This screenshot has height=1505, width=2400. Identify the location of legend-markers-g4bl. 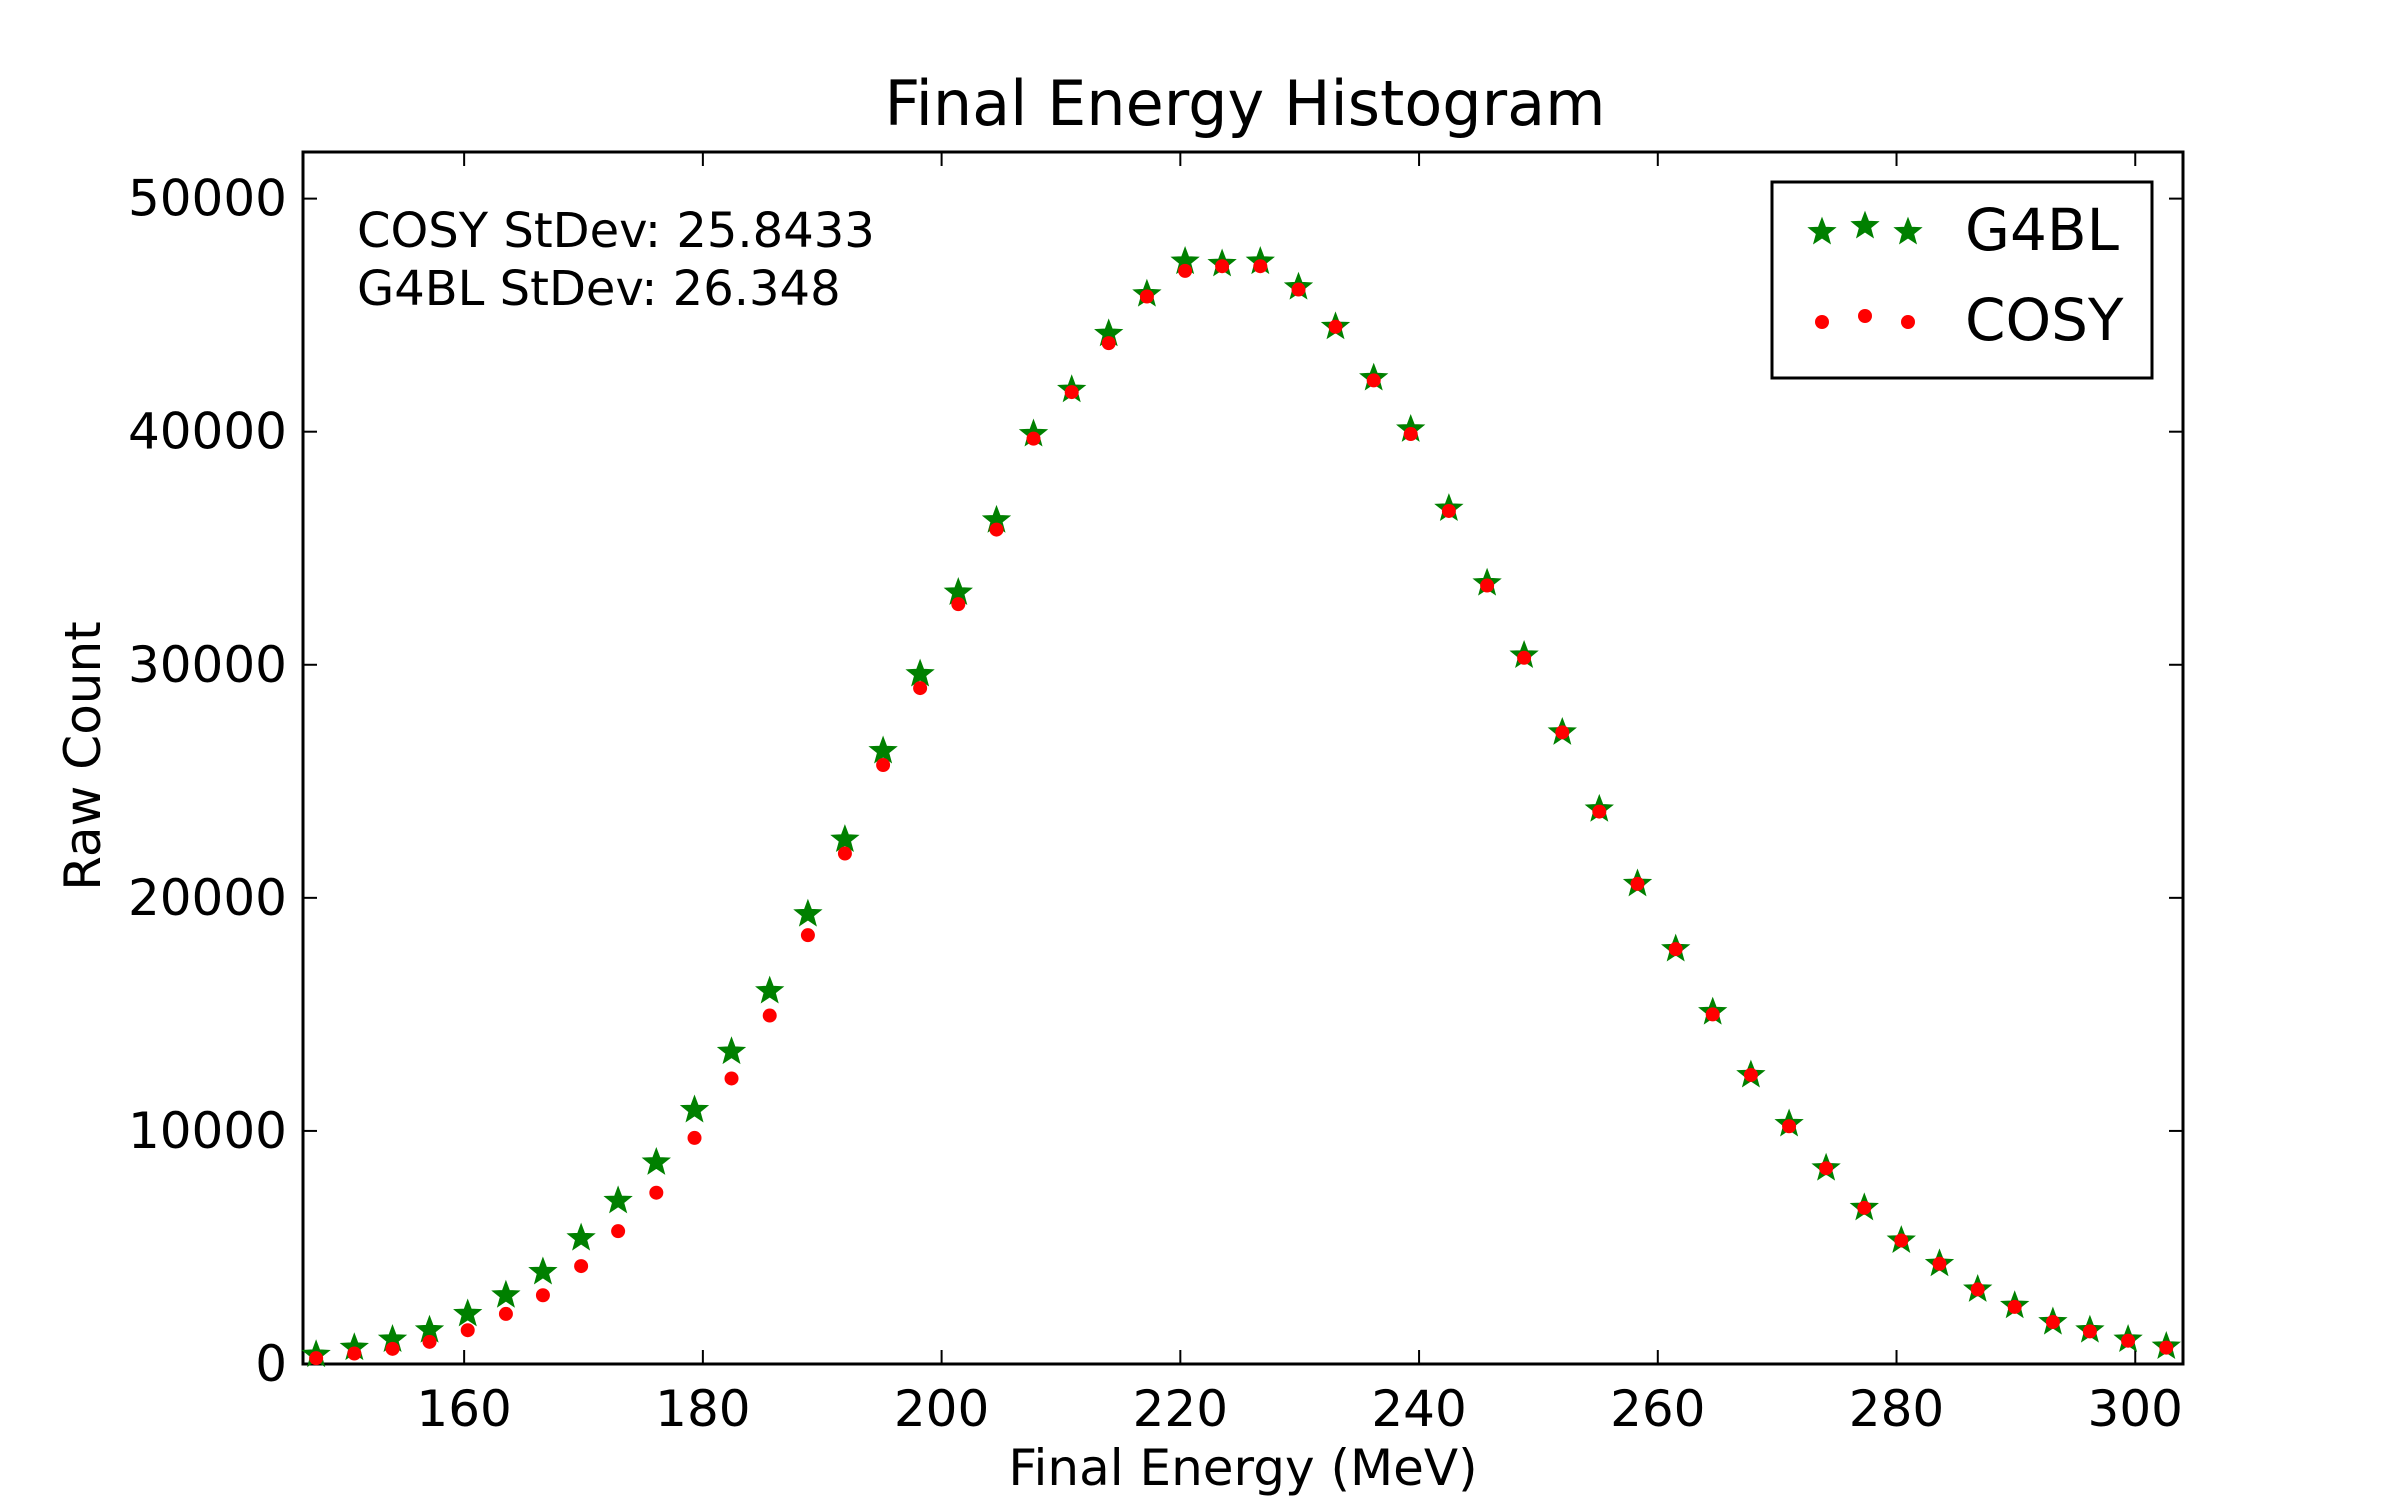
(1865, 227).